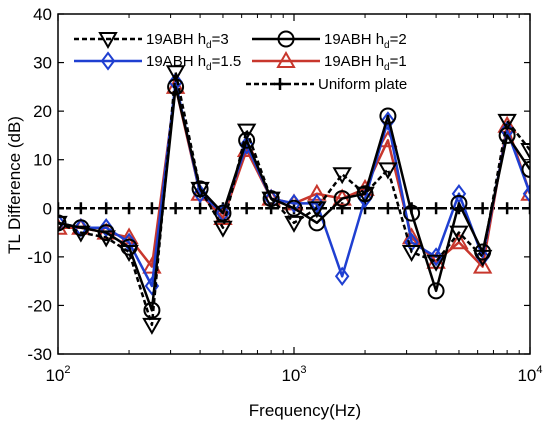 The height and width of the screenshot is (430, 550). What do you see at coordinates (39, 305) in the screenshot?
I see `y-tick-label: -20` at bounding box center [39, 305].